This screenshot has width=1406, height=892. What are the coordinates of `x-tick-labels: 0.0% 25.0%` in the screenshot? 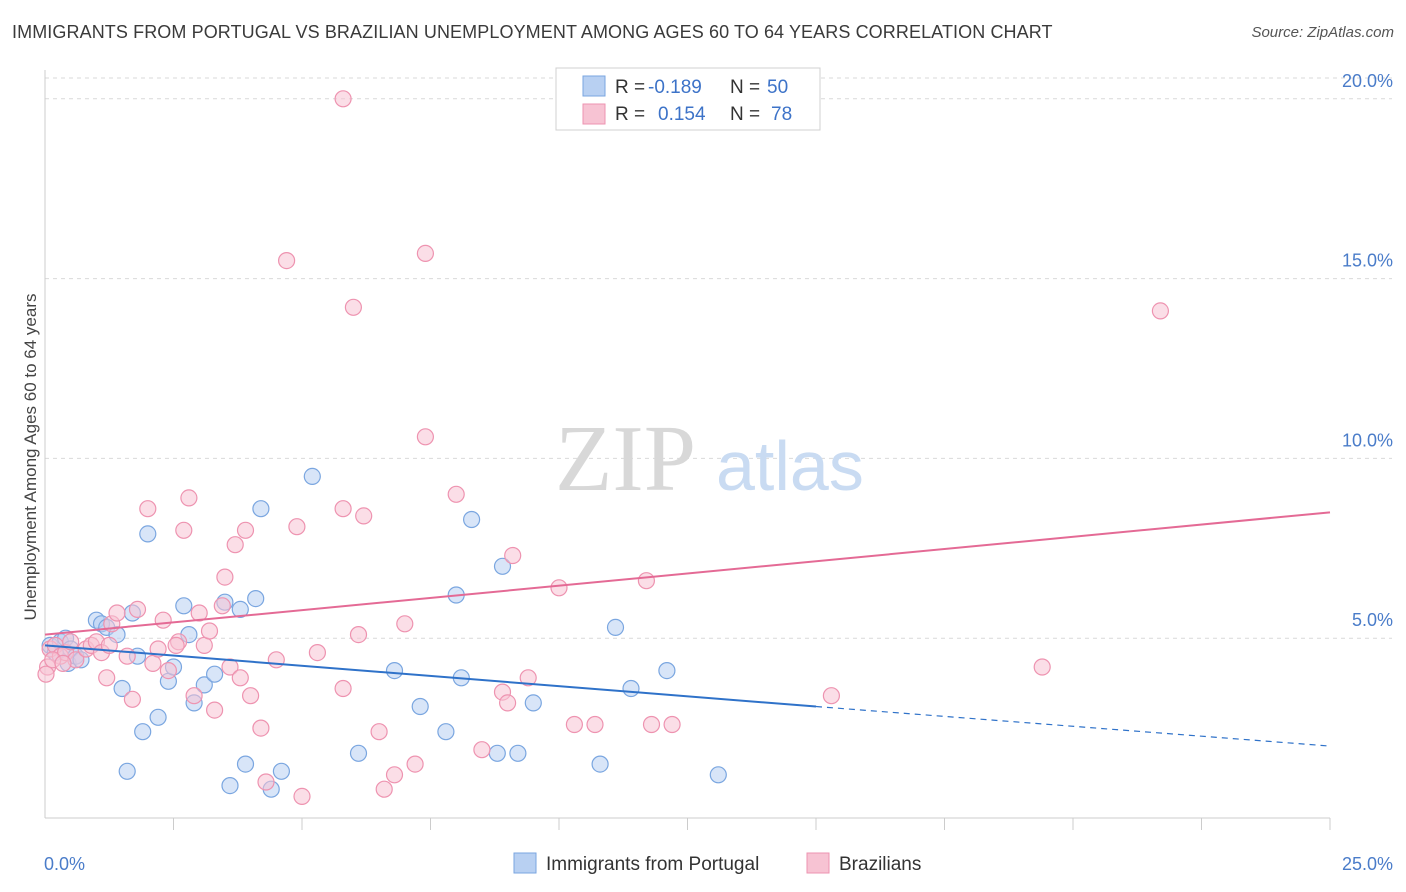 It's located at (718, 864).